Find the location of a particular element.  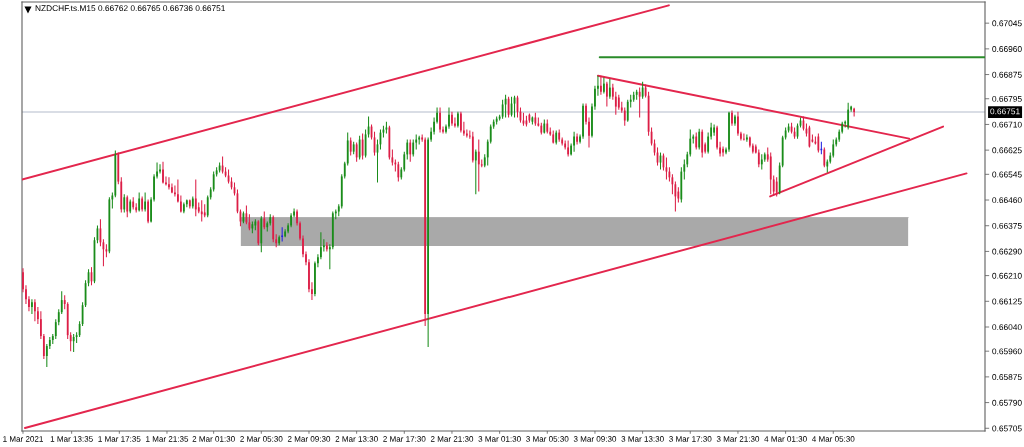

chart-title: NZDCHF.ts.M15 0.66762 0.66765 0.66736 0.66751 is located at coordinates (130, 8).